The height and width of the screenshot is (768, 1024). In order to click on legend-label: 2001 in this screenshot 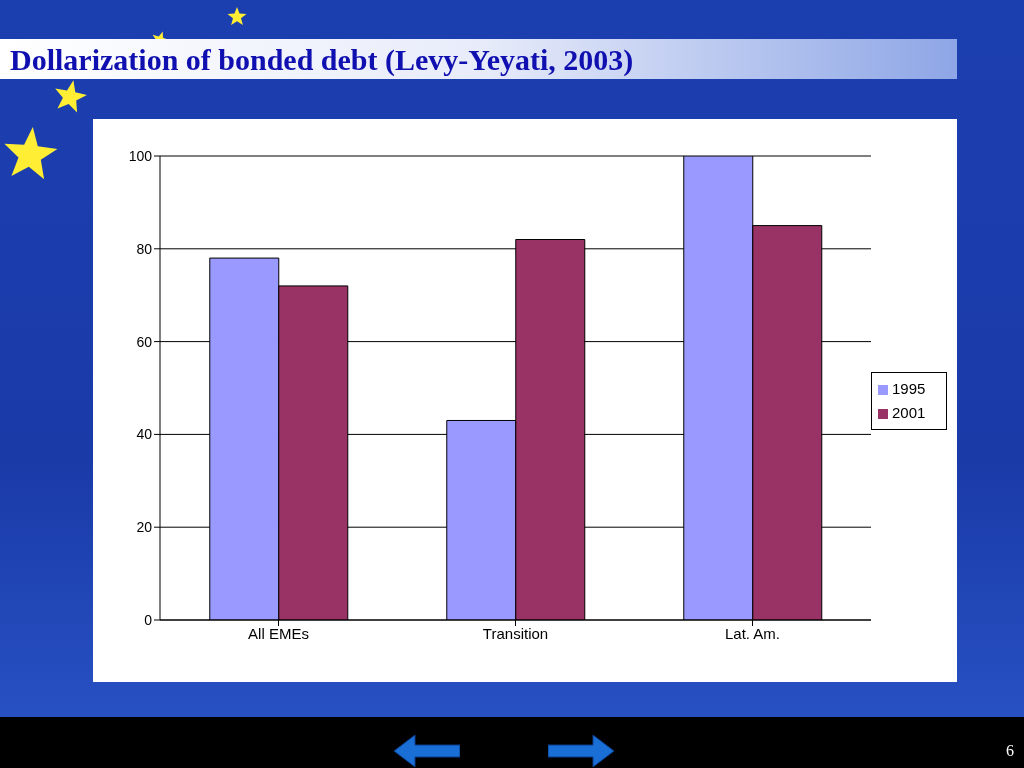, I will do `click(909, 412)`.